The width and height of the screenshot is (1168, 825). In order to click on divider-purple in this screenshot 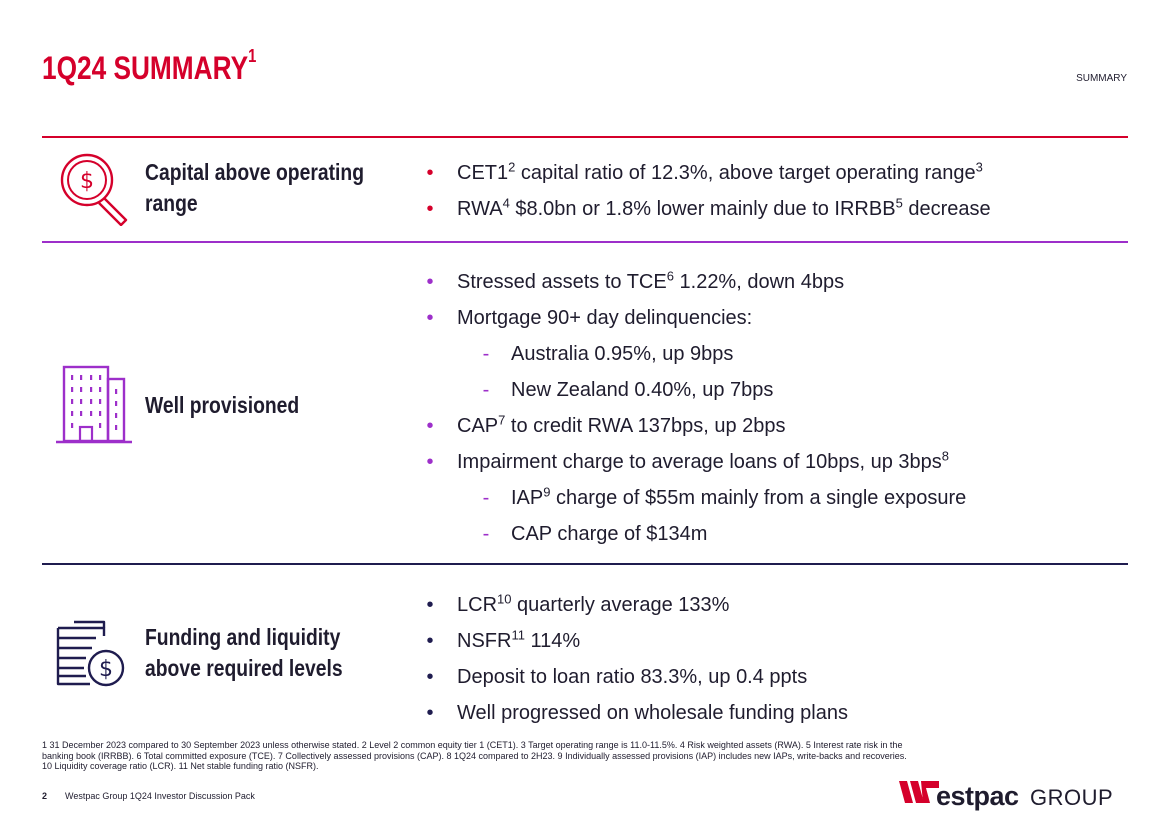, I will do `click(585, 242)`.